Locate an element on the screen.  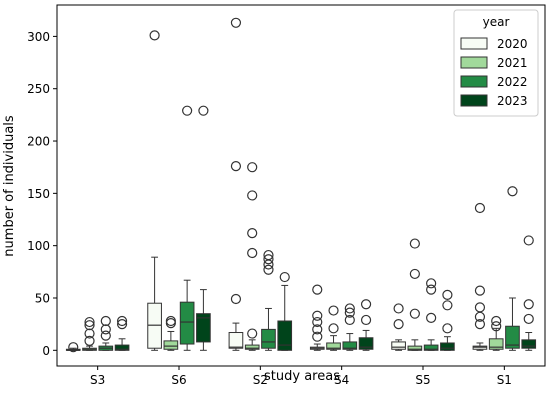
x-tick-label: S1 is located at coordinates (504, 380).